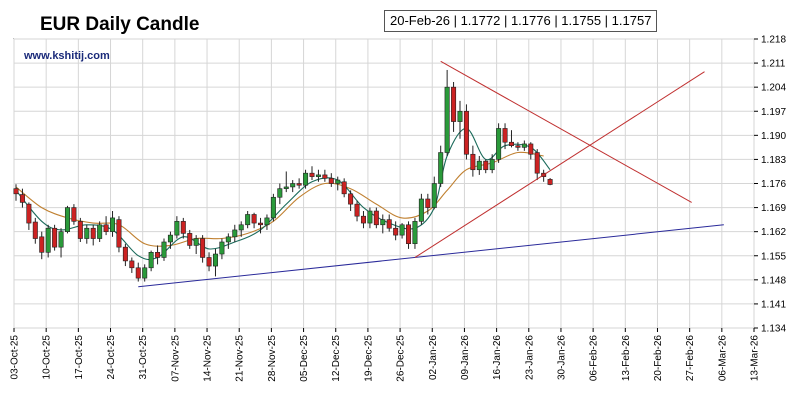  I want to click on x-tick-label: 13-Feb-26, so click(626, 358).